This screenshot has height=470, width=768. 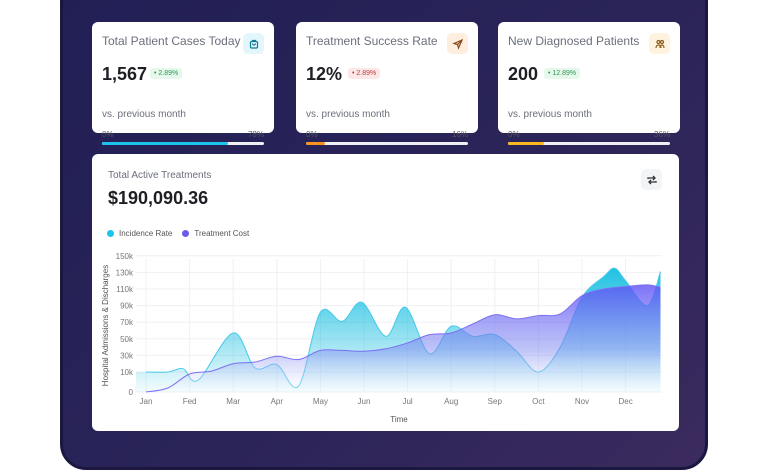 I want to click on treatments-value: $190,090.36, so click(x=158, y=198).